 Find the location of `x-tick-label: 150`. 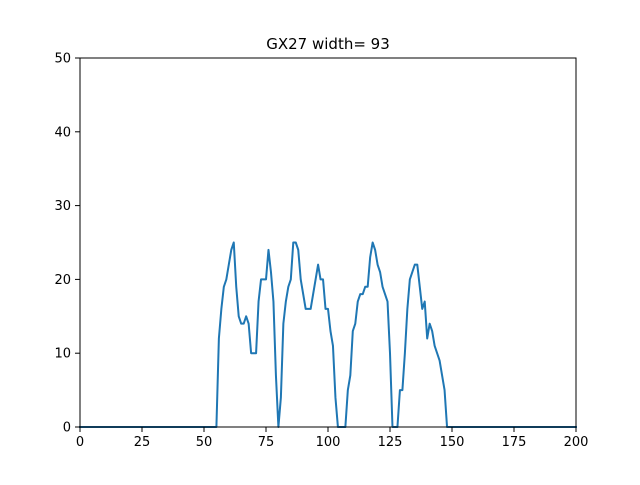

x-tick-label: 150 is located at coordinates (452, 442).